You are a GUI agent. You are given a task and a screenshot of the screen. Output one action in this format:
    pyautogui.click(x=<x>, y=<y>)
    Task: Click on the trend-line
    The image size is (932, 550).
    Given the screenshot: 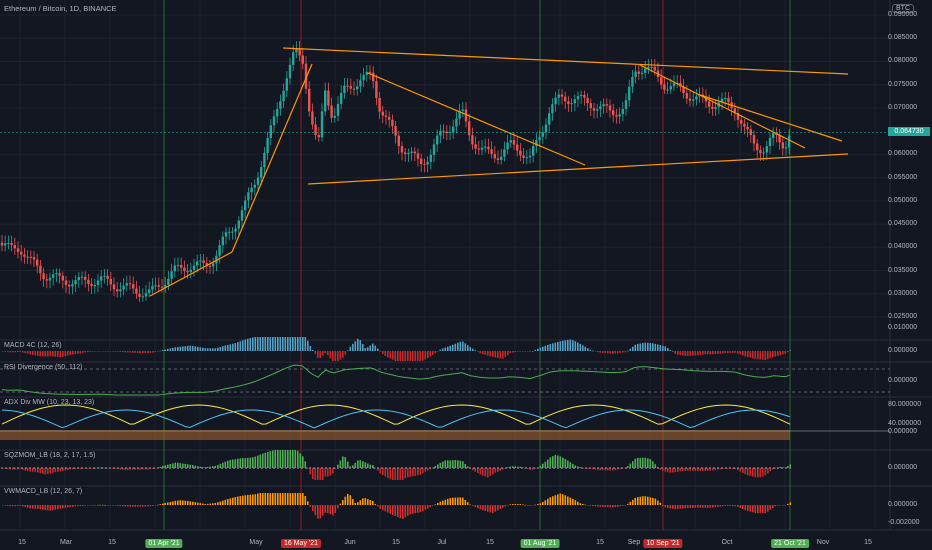 What is the action you would take?
    pyautogui.click(x=771, y=118)
    